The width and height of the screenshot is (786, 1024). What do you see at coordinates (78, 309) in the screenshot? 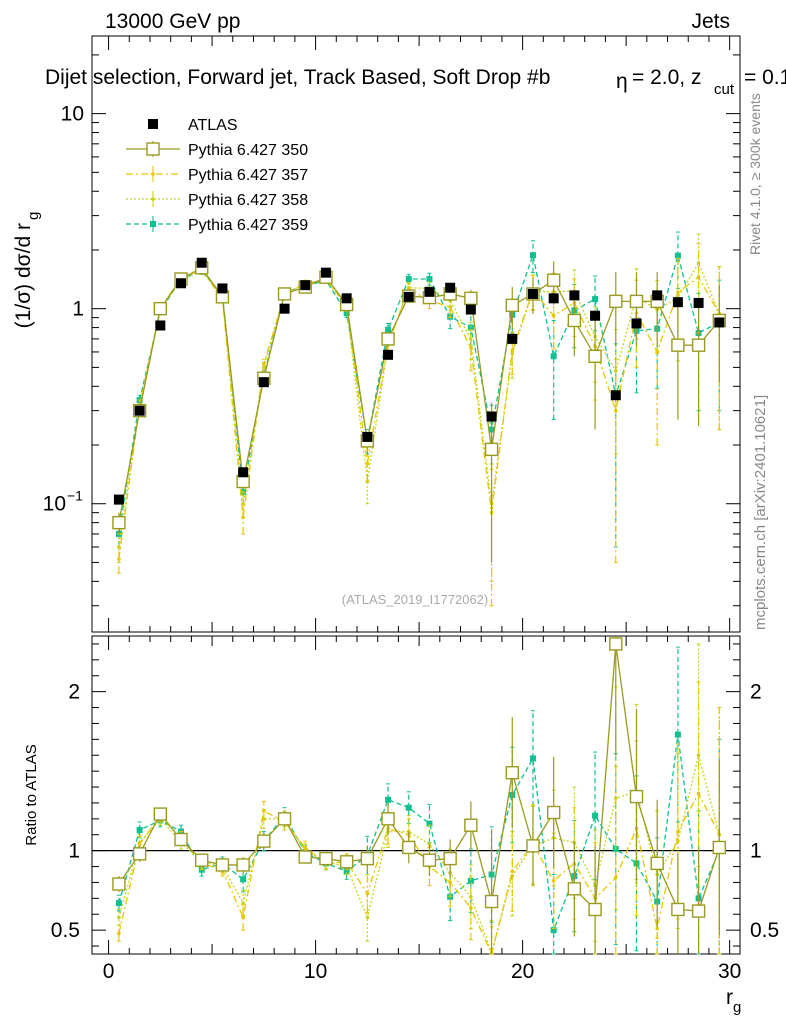
I see `y-tick-label: 1` at bounding box center [78, 309].